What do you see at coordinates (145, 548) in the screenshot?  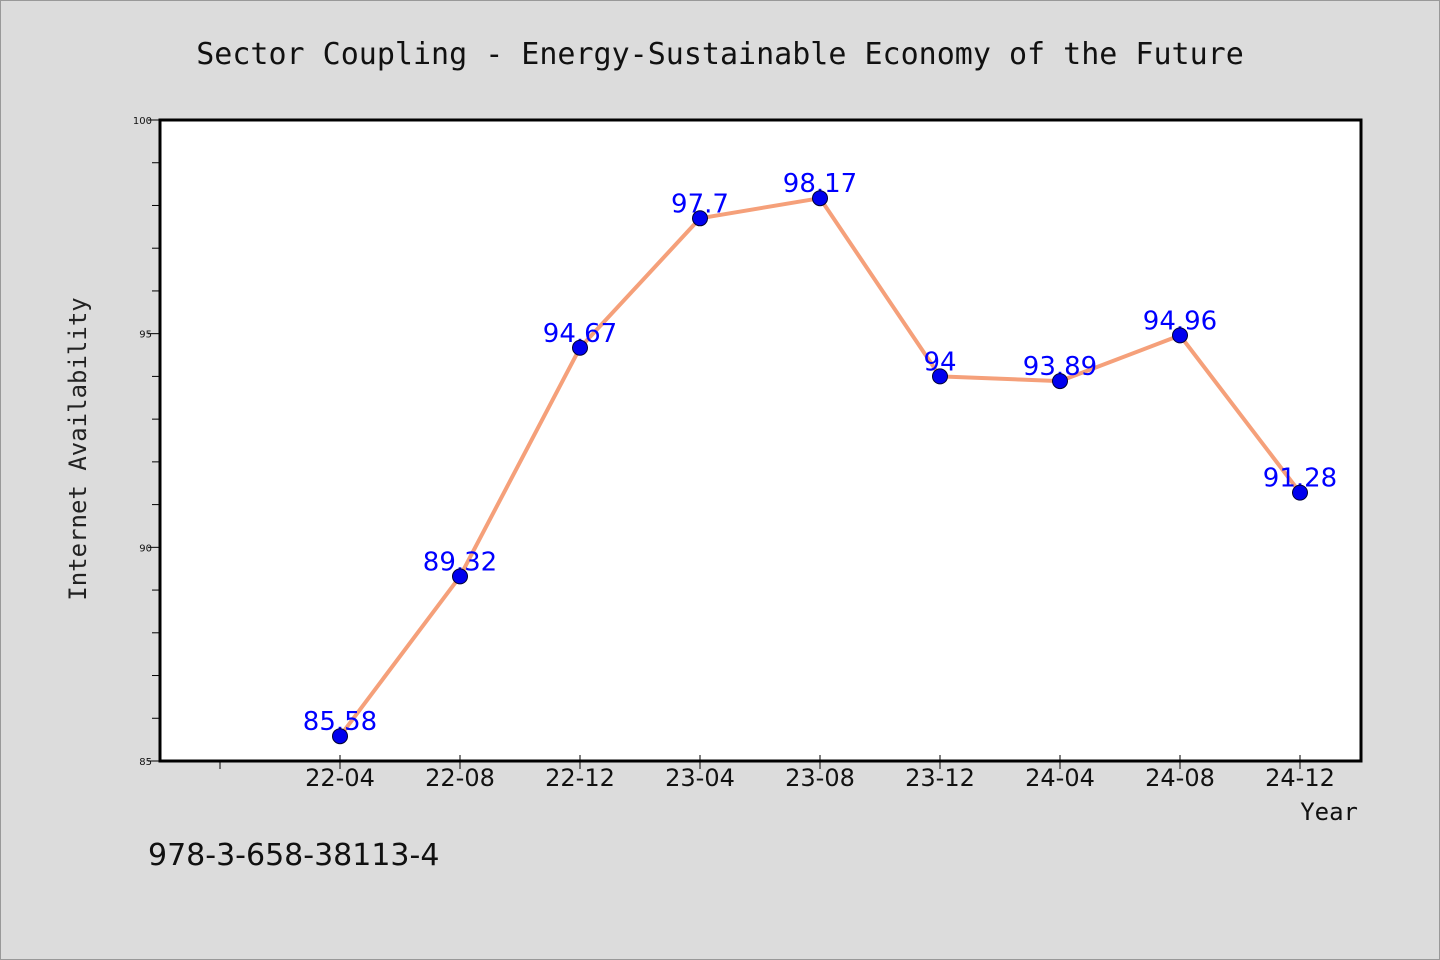 I see `y-tick-label: 90` at bounding box center [145, 548].